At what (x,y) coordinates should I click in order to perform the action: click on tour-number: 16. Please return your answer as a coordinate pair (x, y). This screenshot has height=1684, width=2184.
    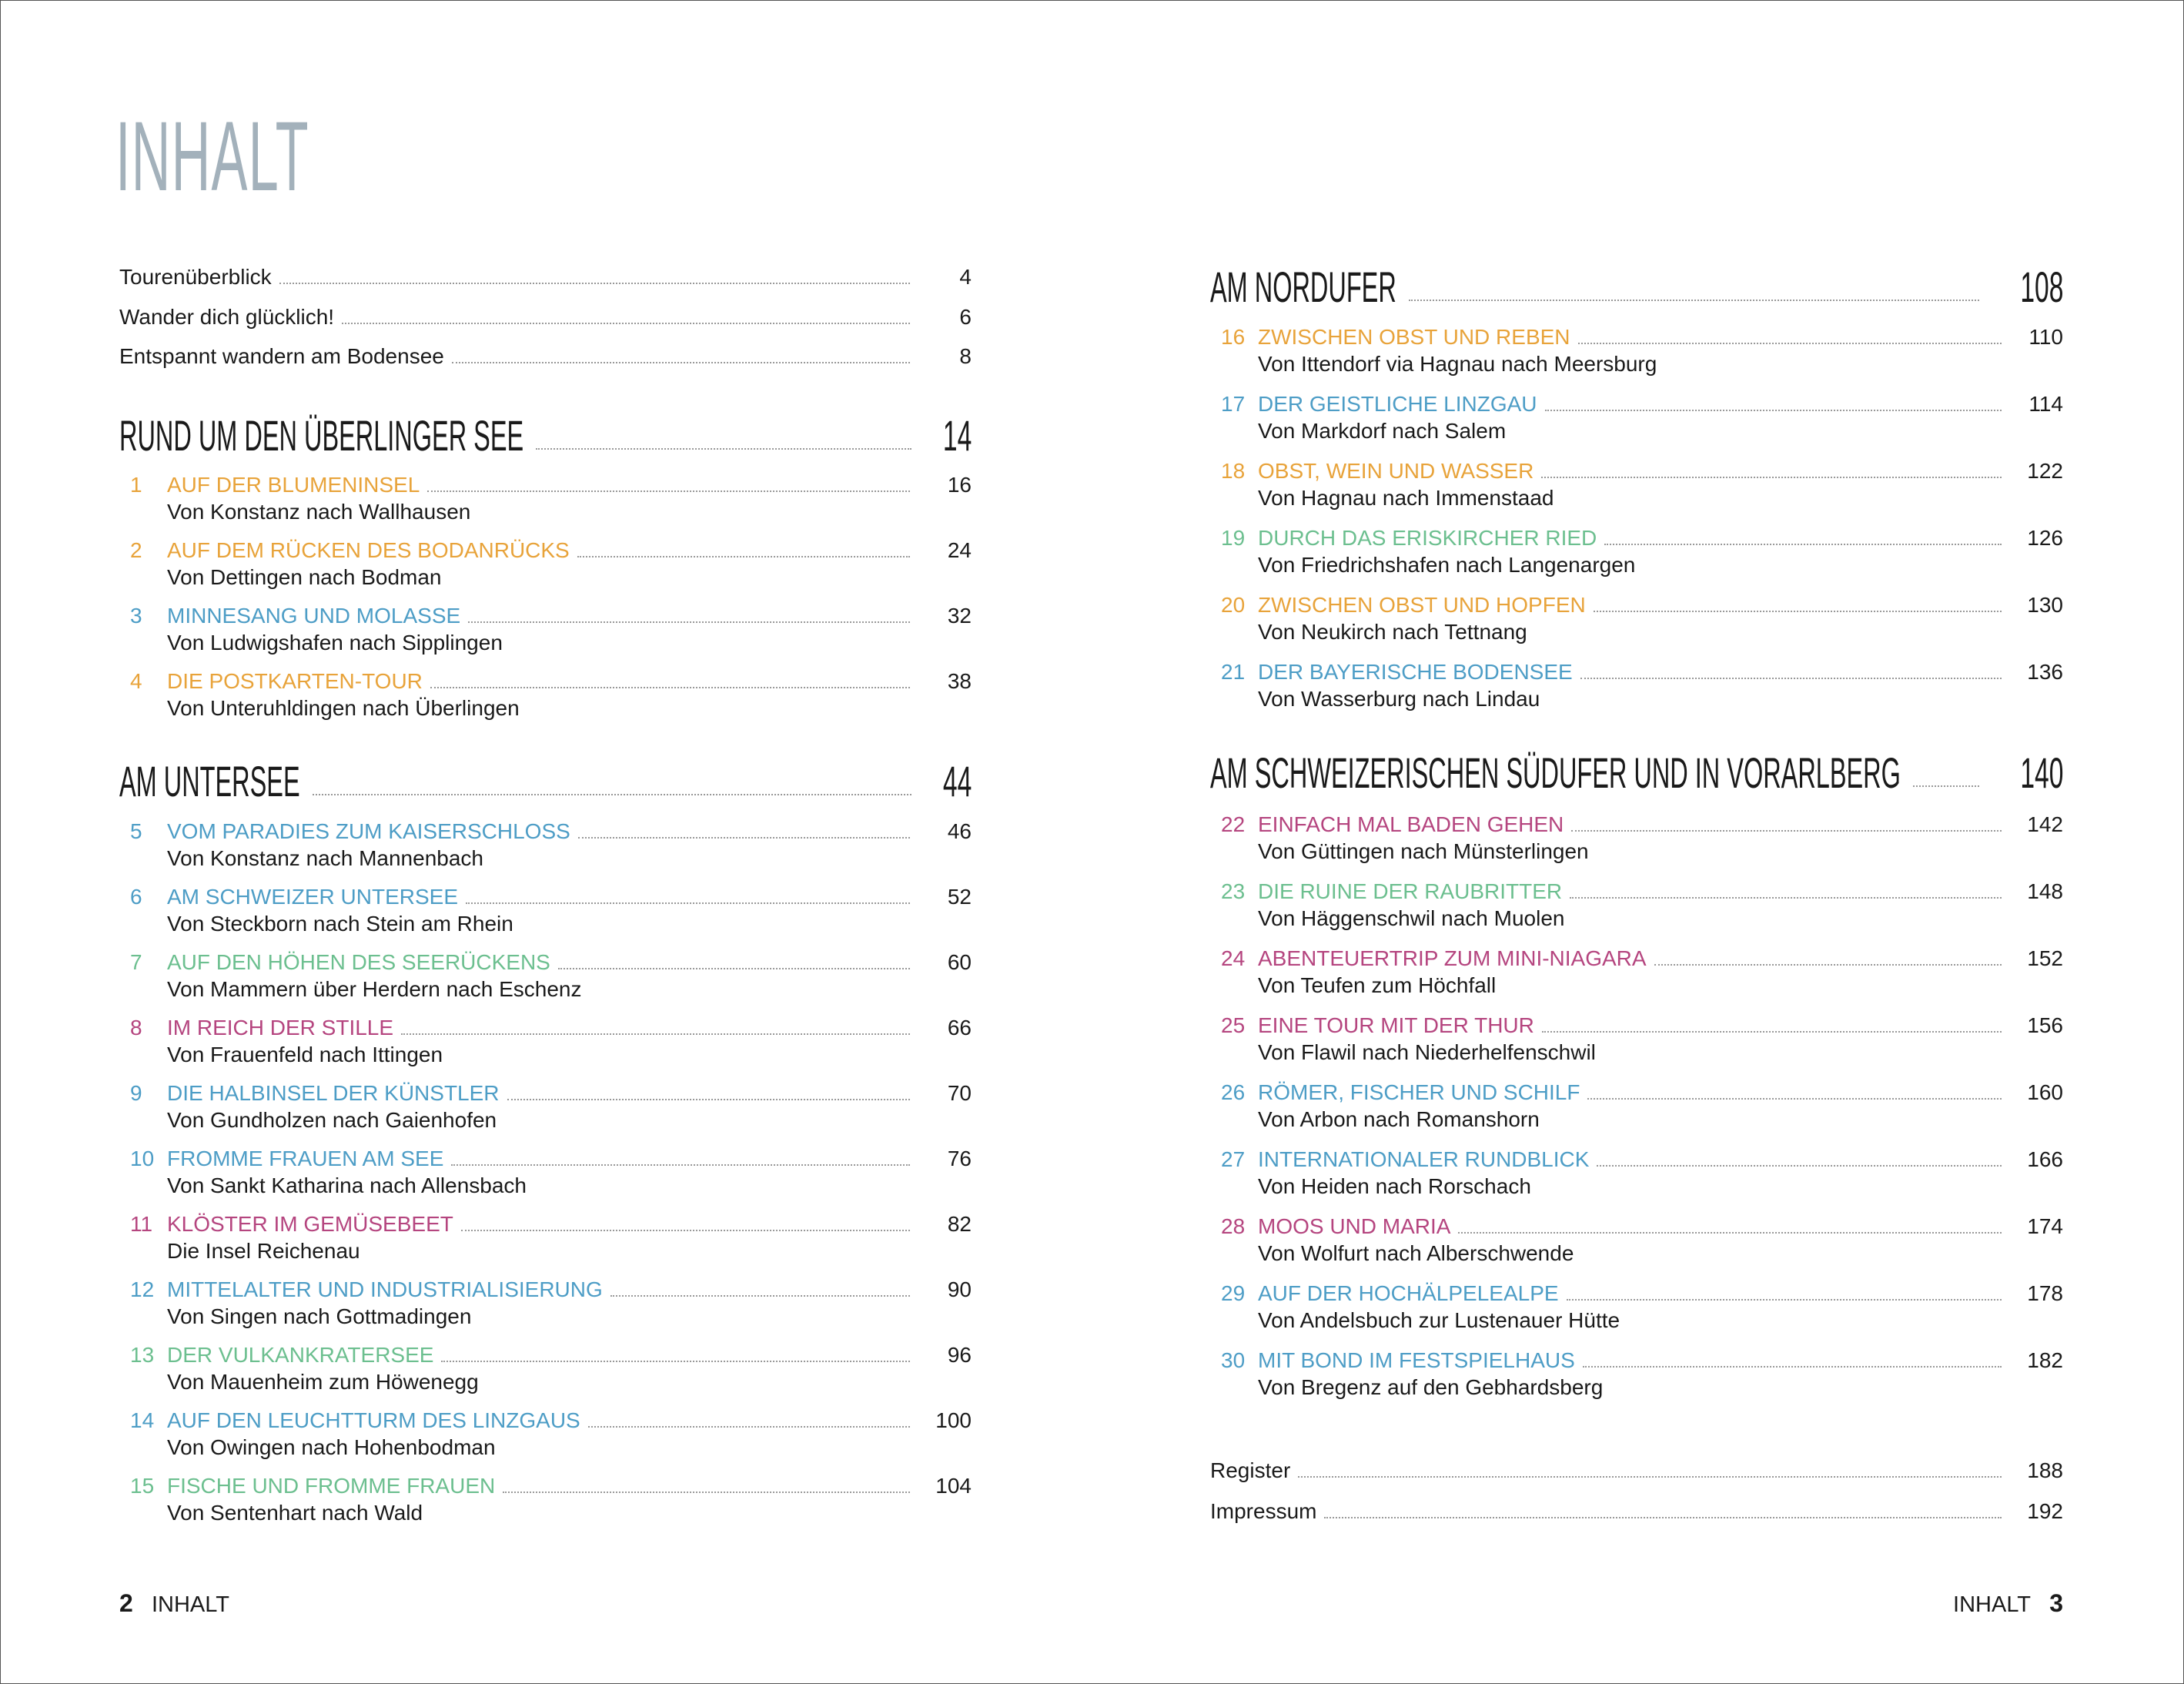
    Looking at the image, I should click on (1234, 337).